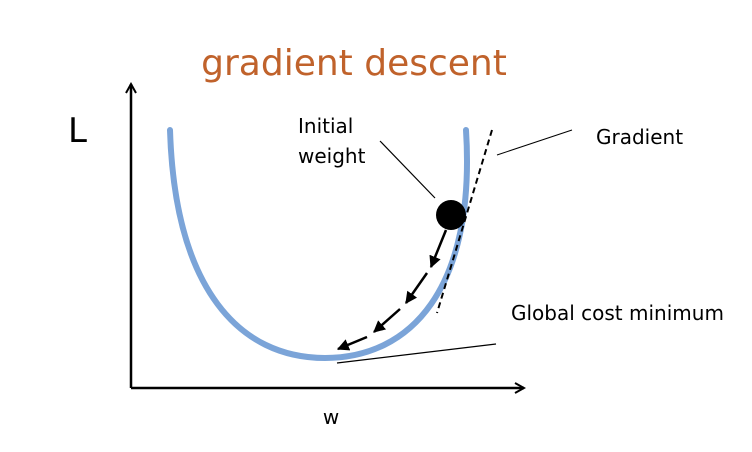  What do you see at coordinates (639, 137) in the screenshot?
I see `gradient-label: Gradient` at bounding box center [639, 137].